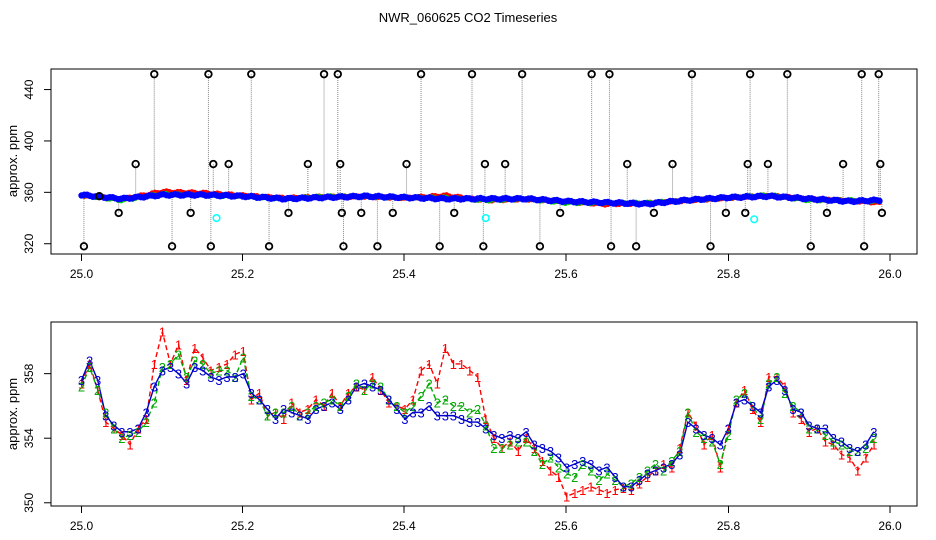 The width and height of the screenshot is (936, 540). Describe the element at coordinates (12, 161) in the screenshot. I see `top-y-label: approx. ppm` at that location.